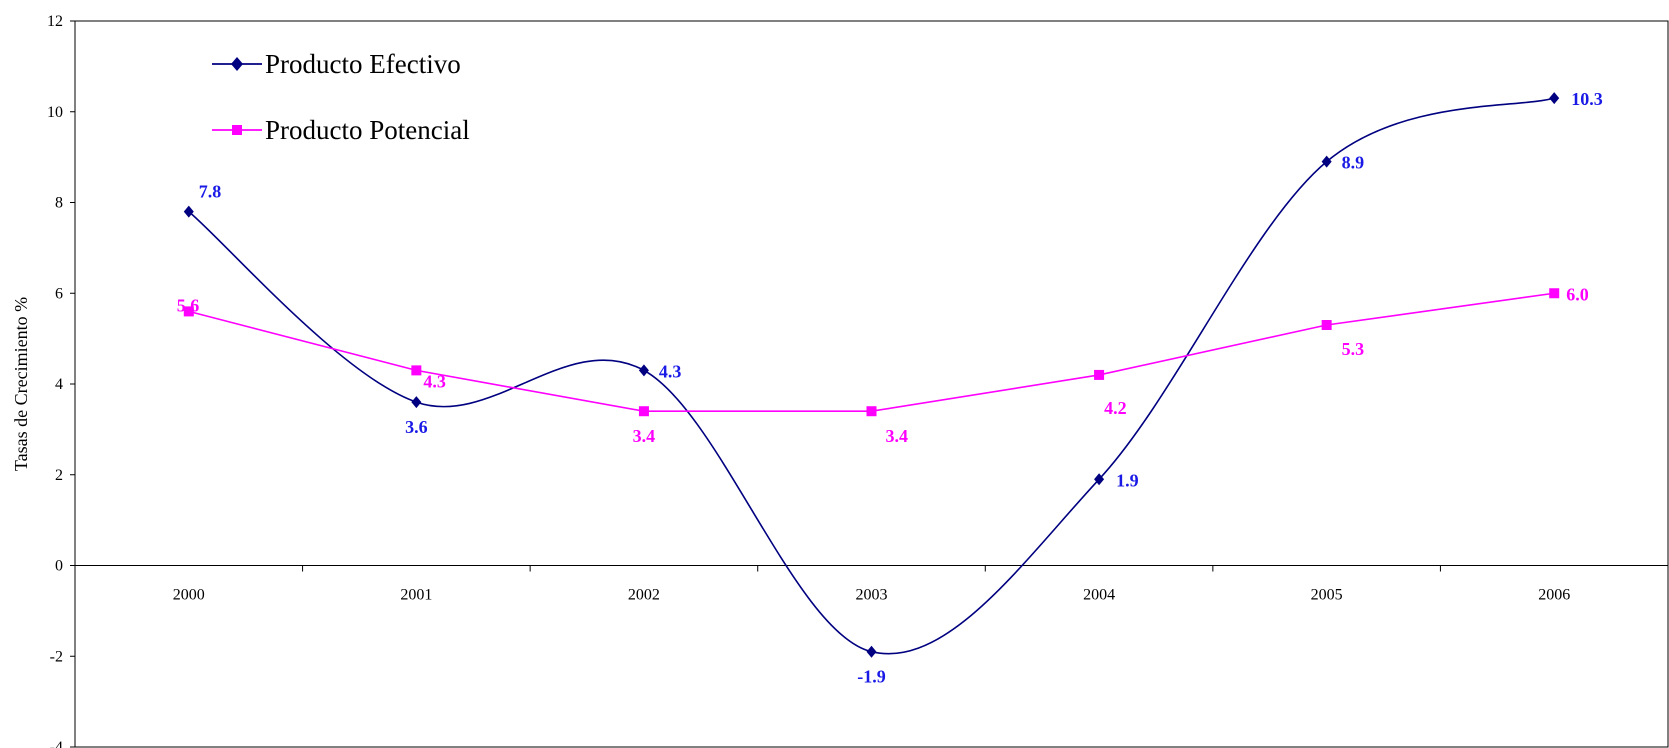 The image size is (1669, 748). What do you see at coordinates (59, 203) in the screenshot?
I see `y-tick-label: 8` at bounding box center [59, 203].